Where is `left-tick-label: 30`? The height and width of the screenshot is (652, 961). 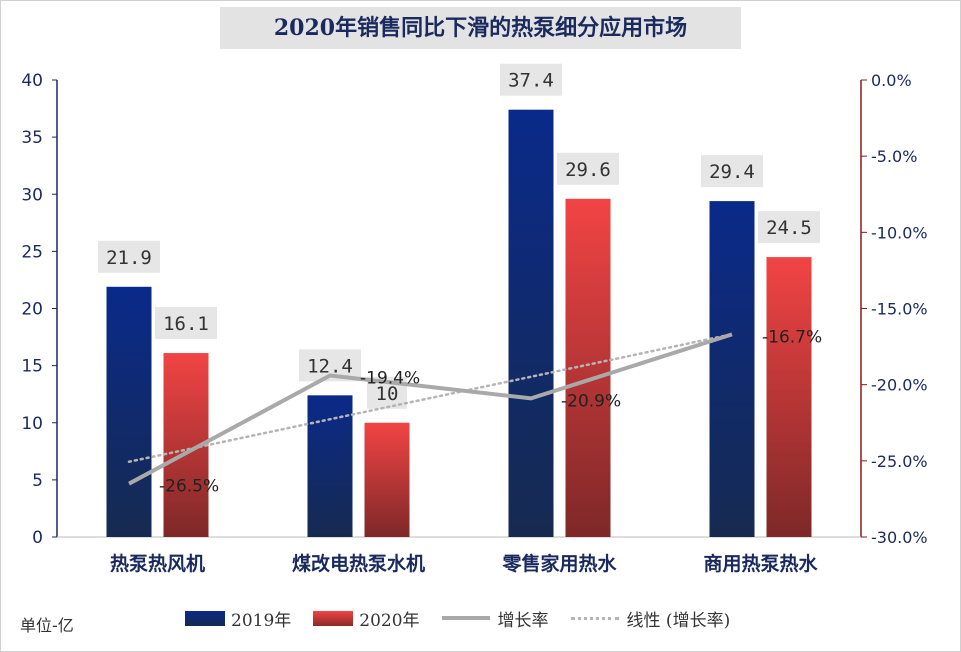 left-tick-label: 30 is located at coordinates (32, 195).